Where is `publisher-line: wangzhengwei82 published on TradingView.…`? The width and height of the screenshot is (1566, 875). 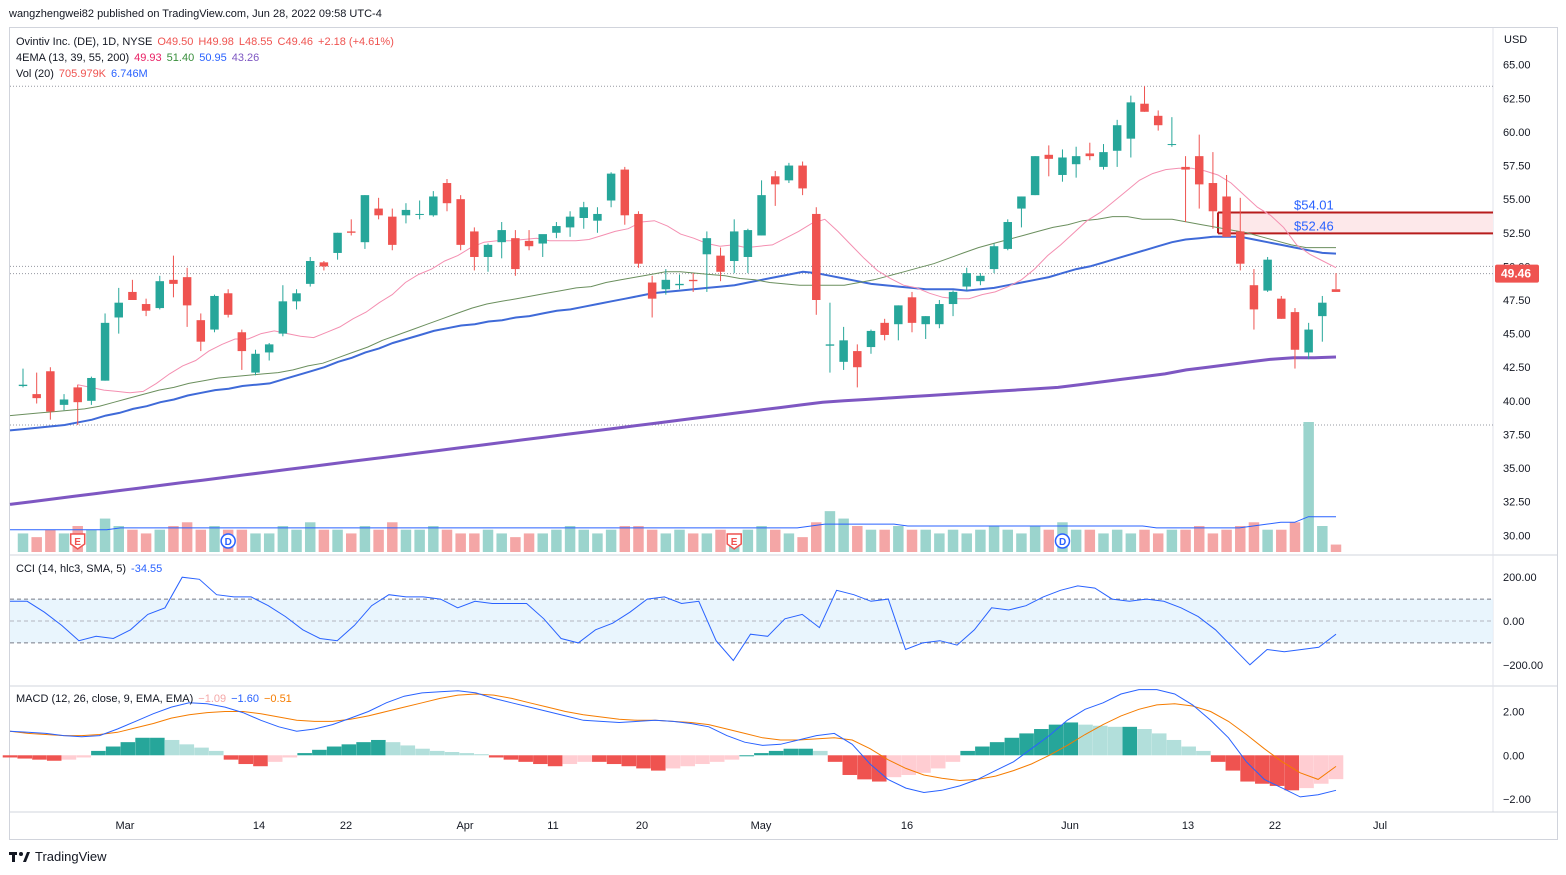 publisher-line: wangzhengwei82 published on TradingView.… is located at coordinates (195, 14).